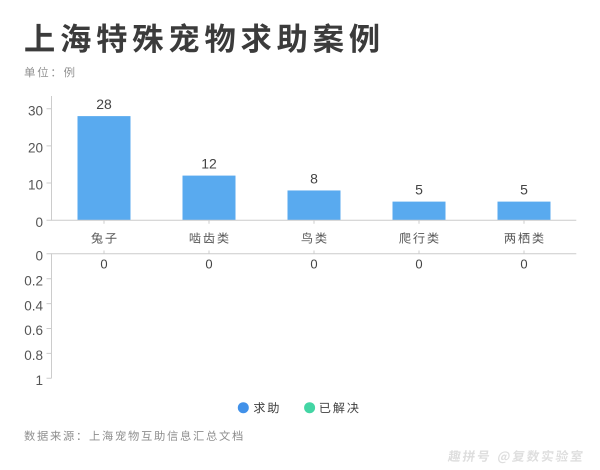  What do you see at coordinates (33, 355) in the screenshot?
I see `svg-text: 0.8` at bounding box center [33, 355].